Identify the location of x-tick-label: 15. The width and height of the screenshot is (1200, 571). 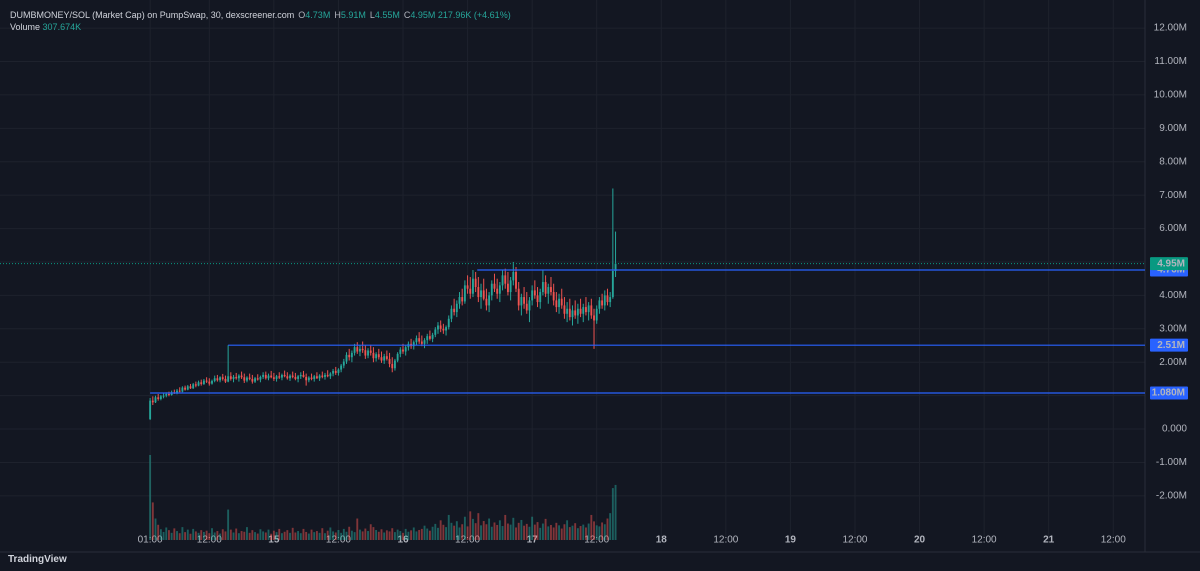
(274, 540).